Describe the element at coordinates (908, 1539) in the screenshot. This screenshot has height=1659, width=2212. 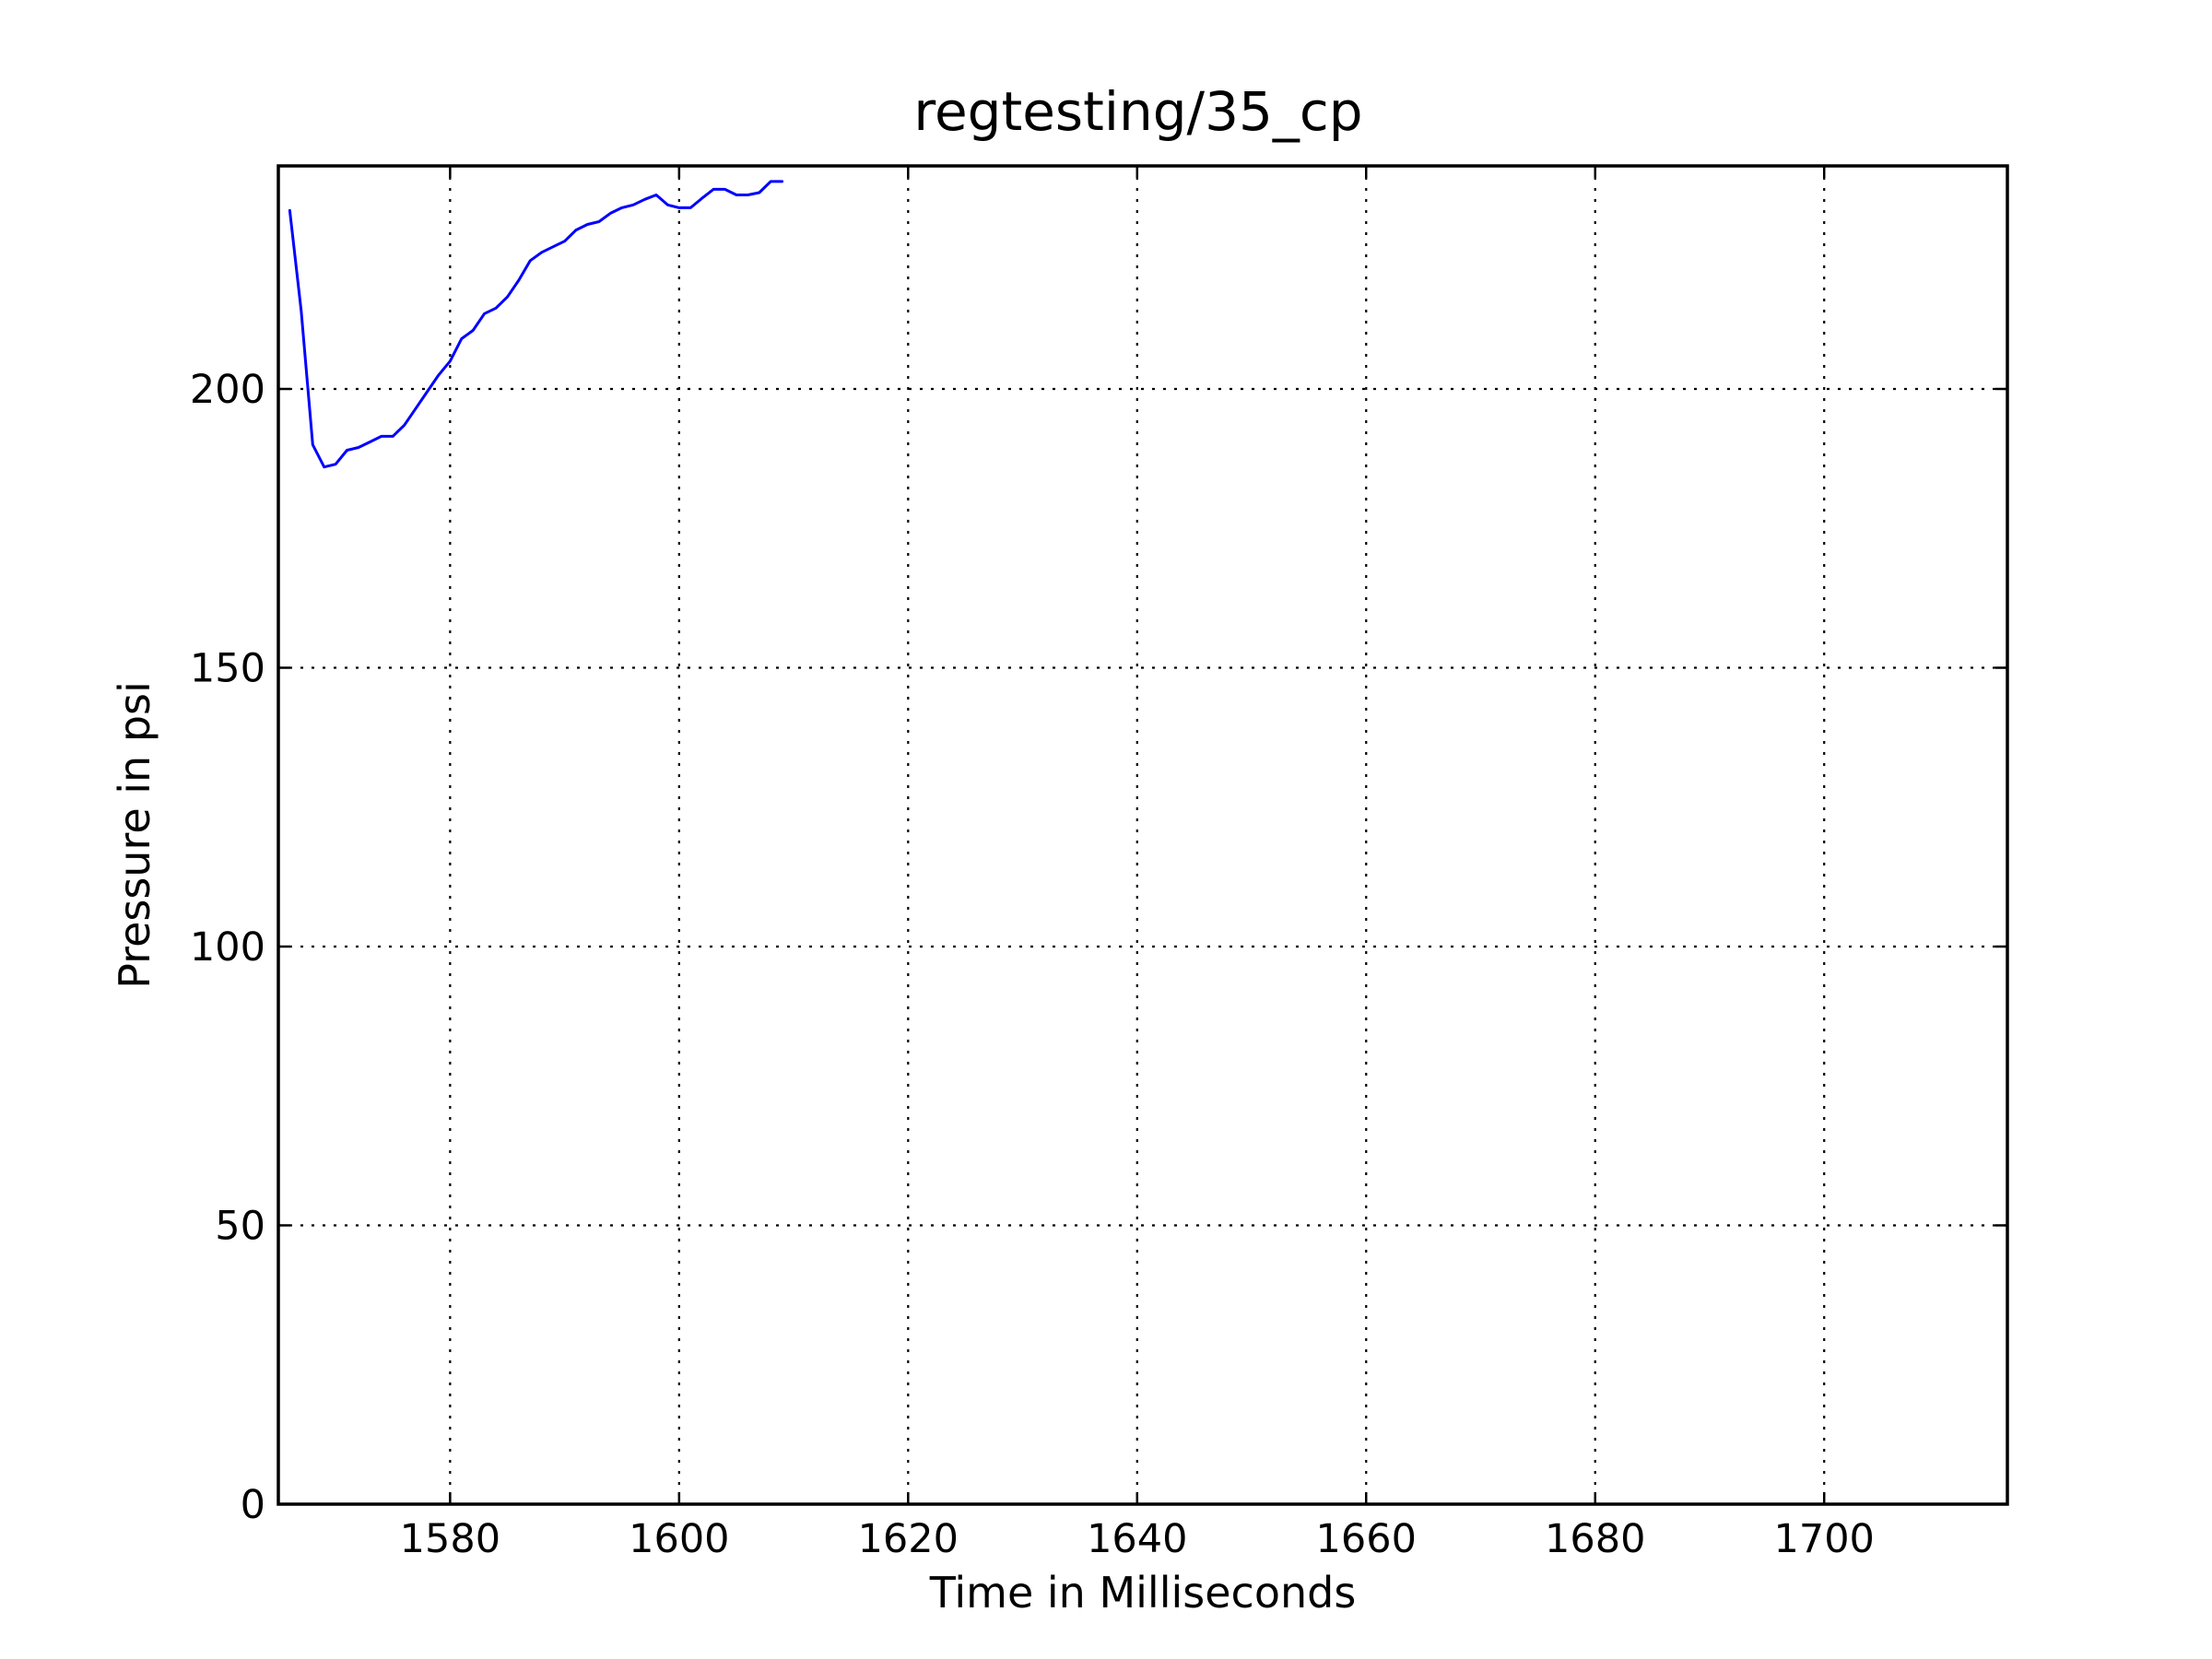
I see `x-tick-label: 1620` at that location.